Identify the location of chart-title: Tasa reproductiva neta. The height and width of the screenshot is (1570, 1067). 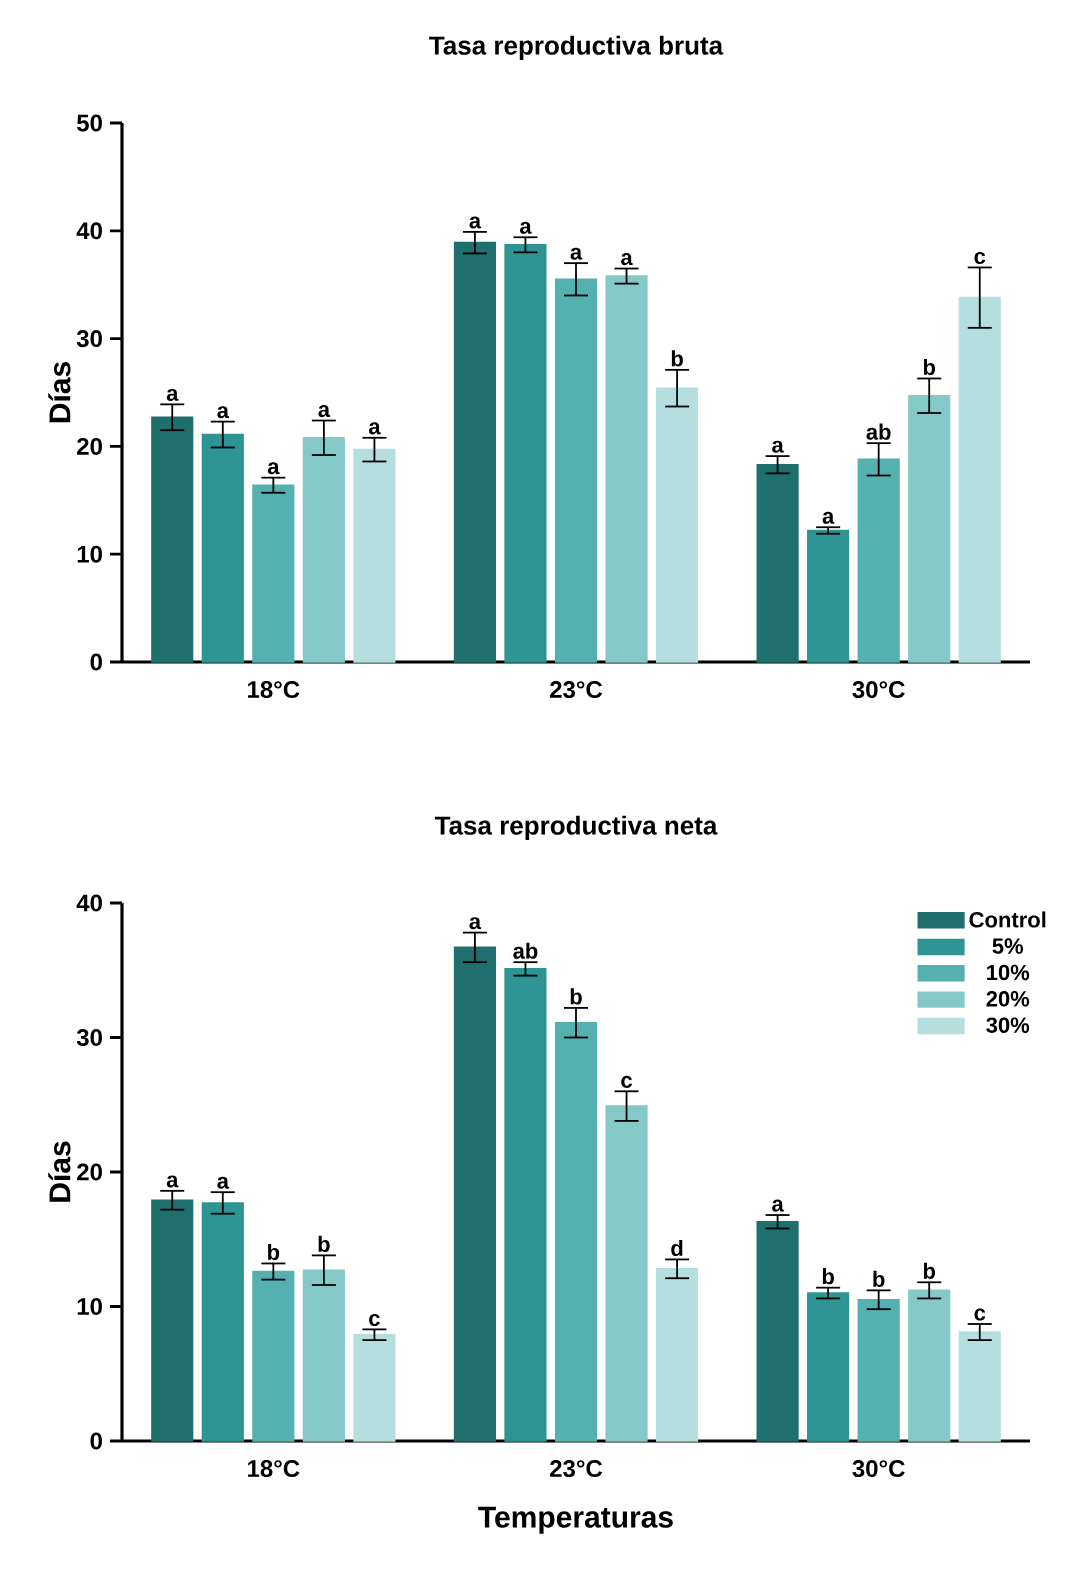
(576, 827).